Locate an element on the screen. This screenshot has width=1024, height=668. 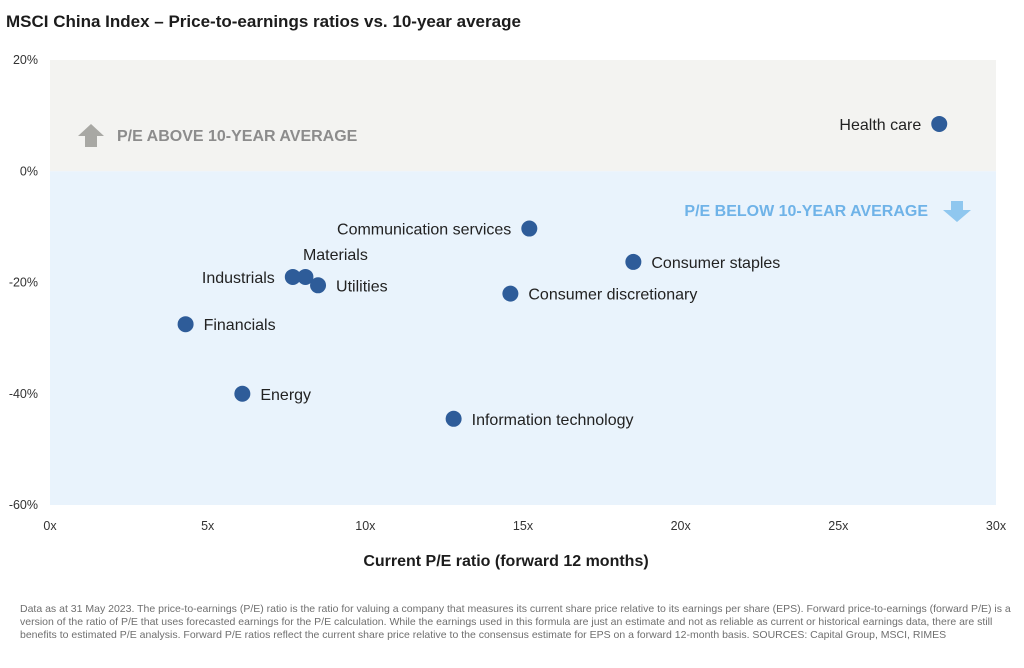
x-tick-label: 25x is located at coordinates (838, 526).